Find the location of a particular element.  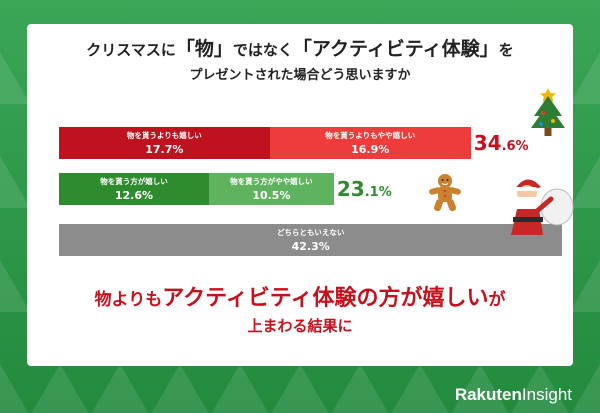

brand-name: Rakuten is located at coordinates (488, 394).